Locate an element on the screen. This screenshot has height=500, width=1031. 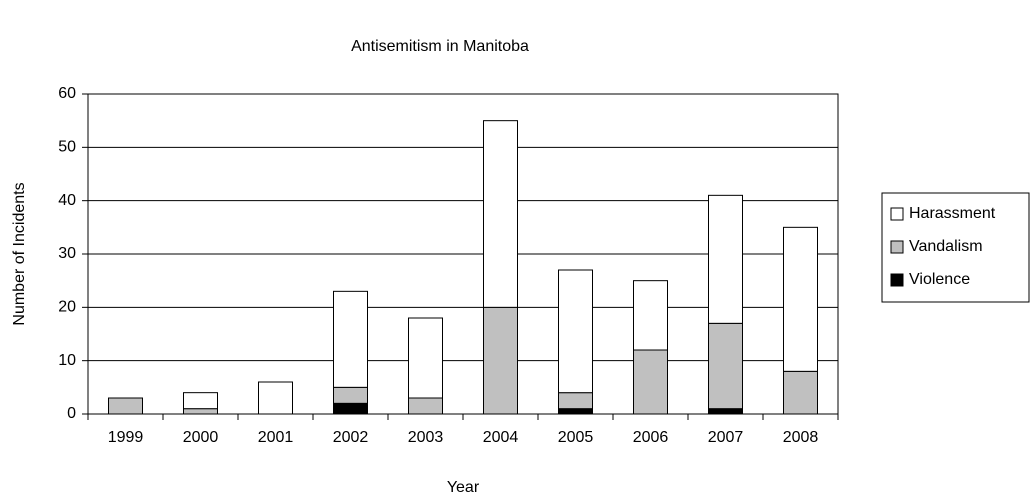
y-tick-label: 60 is located at coordinates (67, 93).